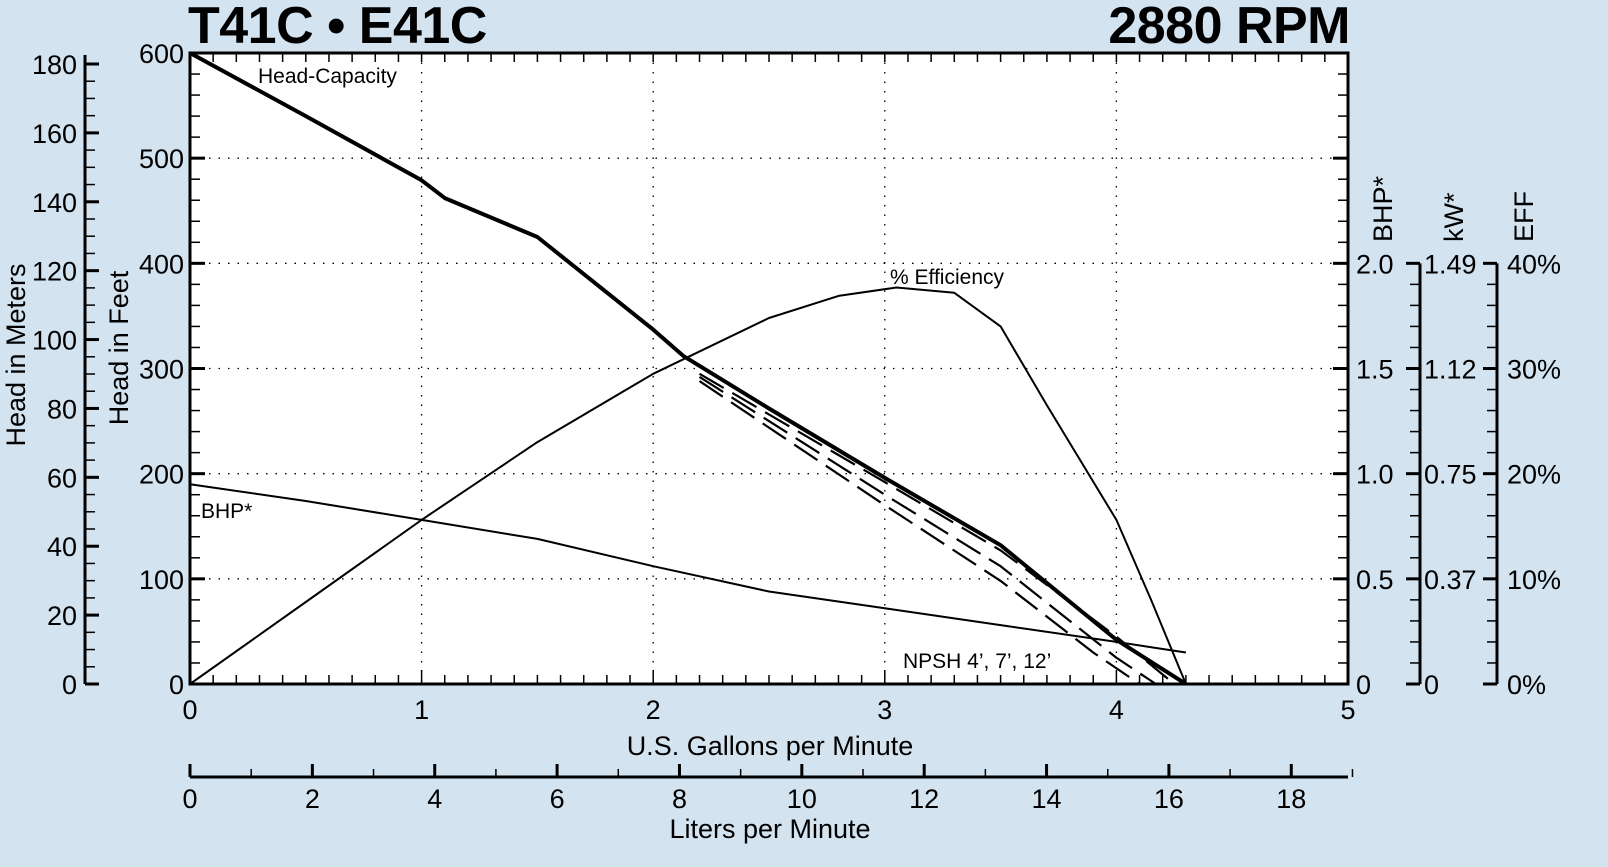  I want to click on meters-tick-label: 60, so click(62, 478).